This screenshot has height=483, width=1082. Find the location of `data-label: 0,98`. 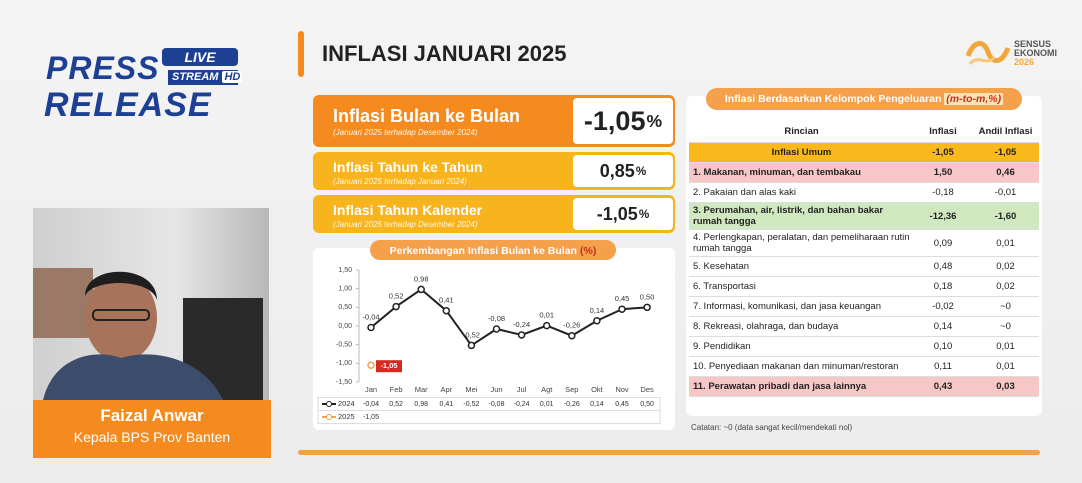

data-label: 0,98 is located at coordinates (421, 278).